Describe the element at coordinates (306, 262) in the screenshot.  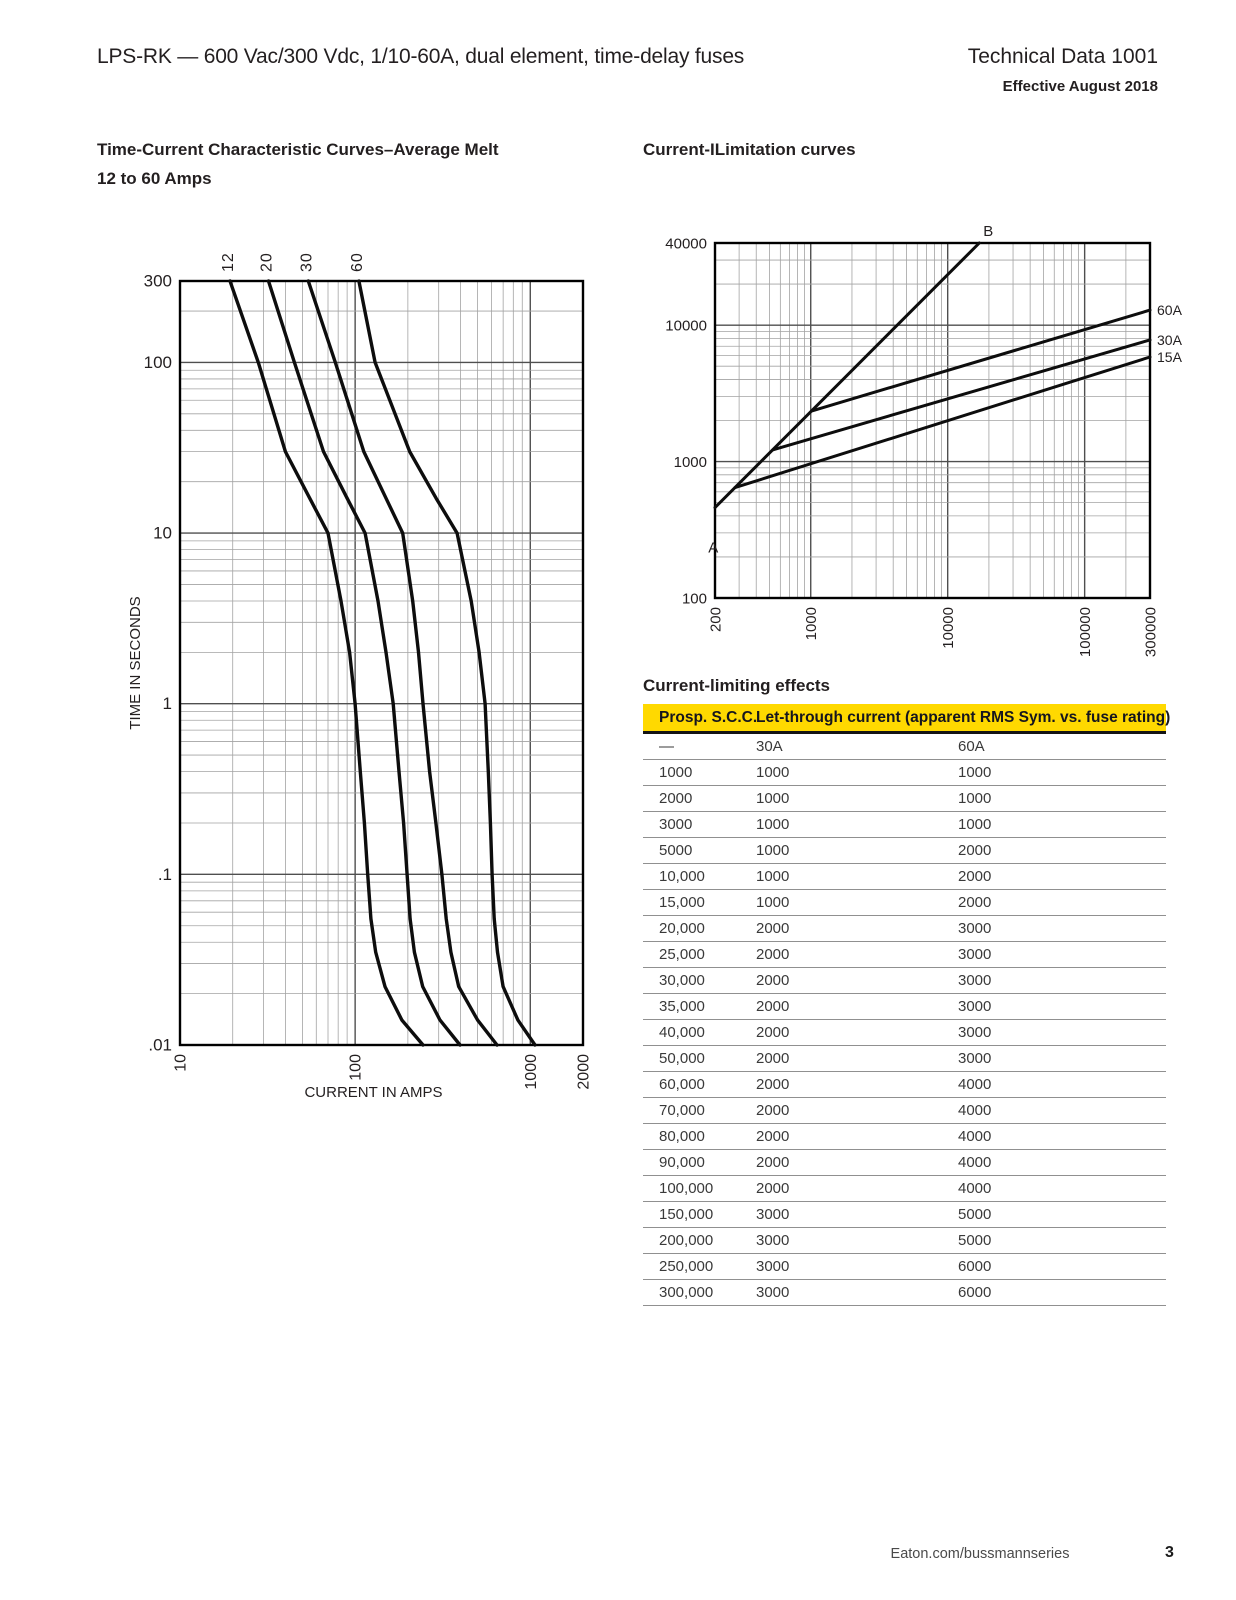
I see `curve-label-30: 30` at that location.